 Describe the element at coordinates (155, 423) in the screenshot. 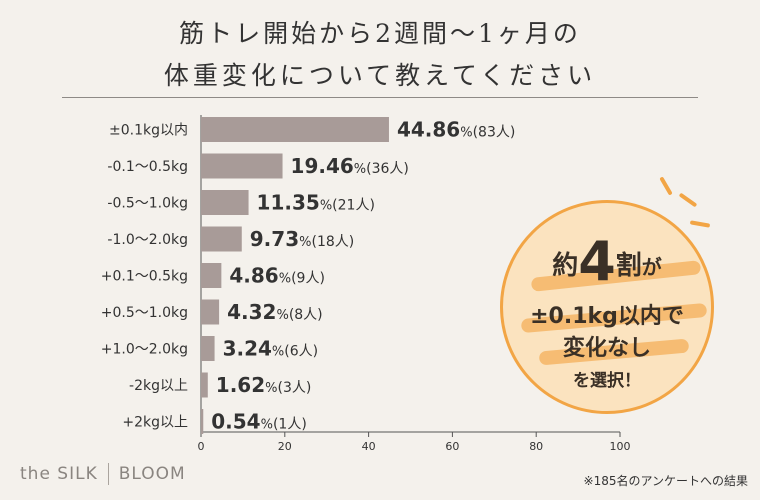

I see `category-label: +2kg以上` at that location.